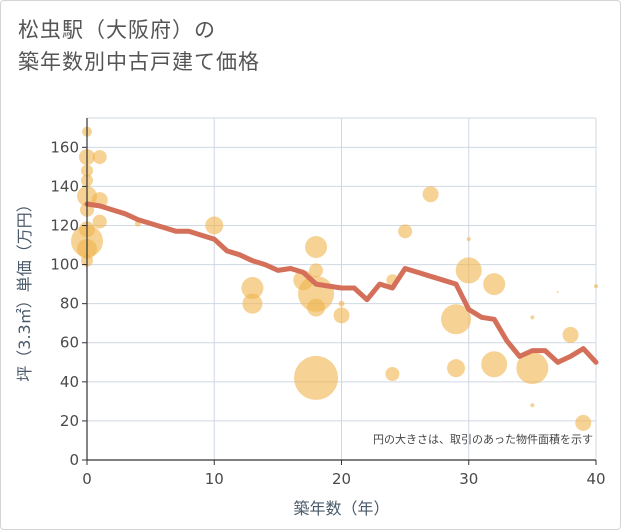 This screenshot has height=530, width=621. What do you see at coordinates (468, 479) in the screenshot?
I see `x-tick-label: 30` at bounding box center [468, 479].